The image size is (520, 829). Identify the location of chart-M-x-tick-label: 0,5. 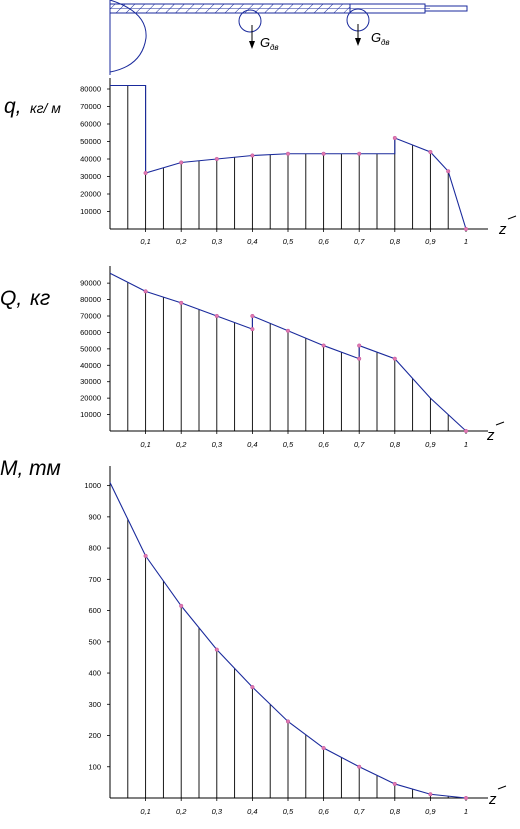
(288, 811).